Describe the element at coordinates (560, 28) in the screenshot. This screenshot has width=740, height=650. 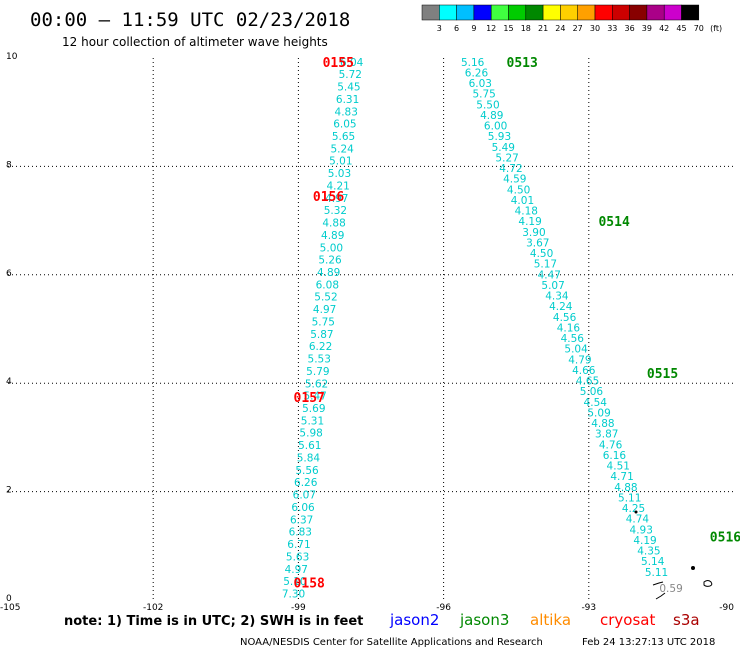
I see `color-scale-label: 24` at that location.